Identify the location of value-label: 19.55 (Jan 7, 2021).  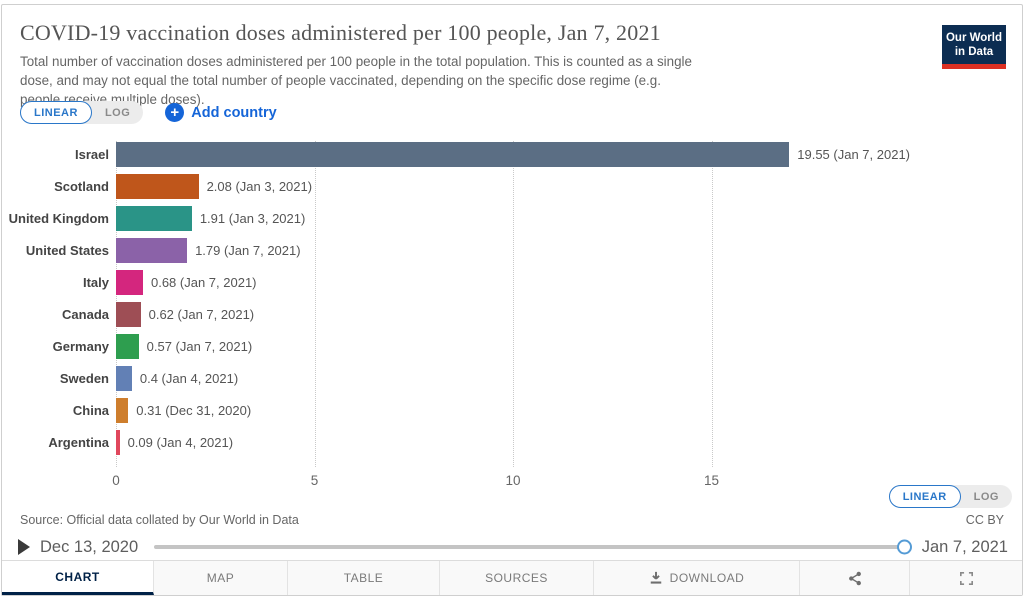
(853, 154).